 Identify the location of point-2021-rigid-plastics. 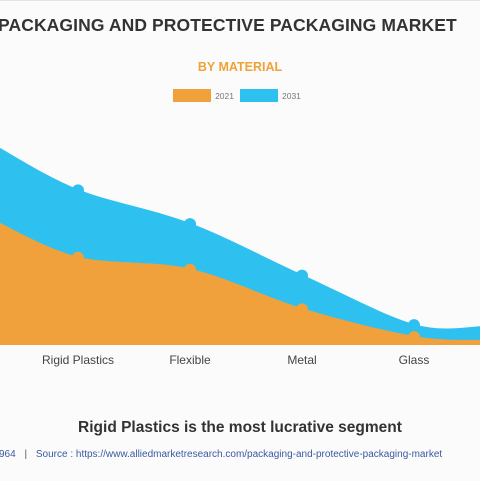
(78, 257).